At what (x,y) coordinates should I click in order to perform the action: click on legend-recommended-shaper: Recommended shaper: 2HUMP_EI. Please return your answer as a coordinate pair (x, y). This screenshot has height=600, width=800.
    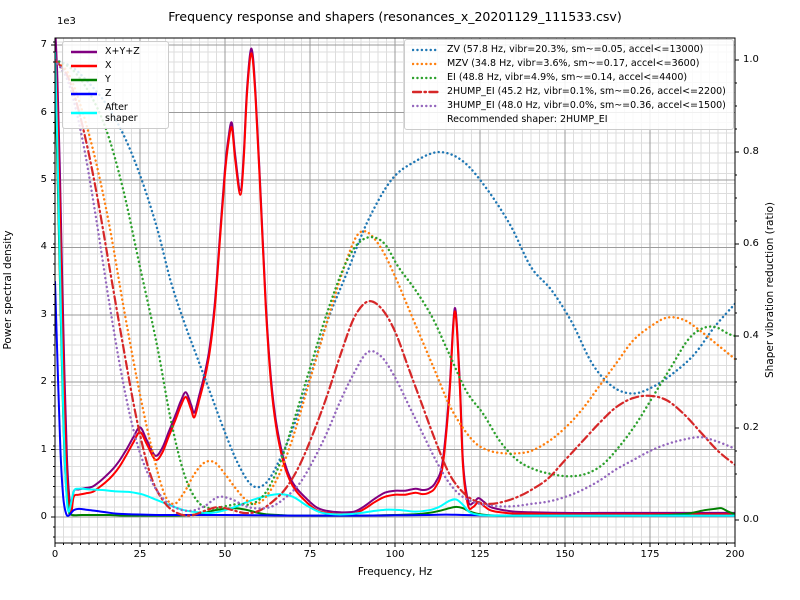
    Looking at the image, I should click on (527, 119).